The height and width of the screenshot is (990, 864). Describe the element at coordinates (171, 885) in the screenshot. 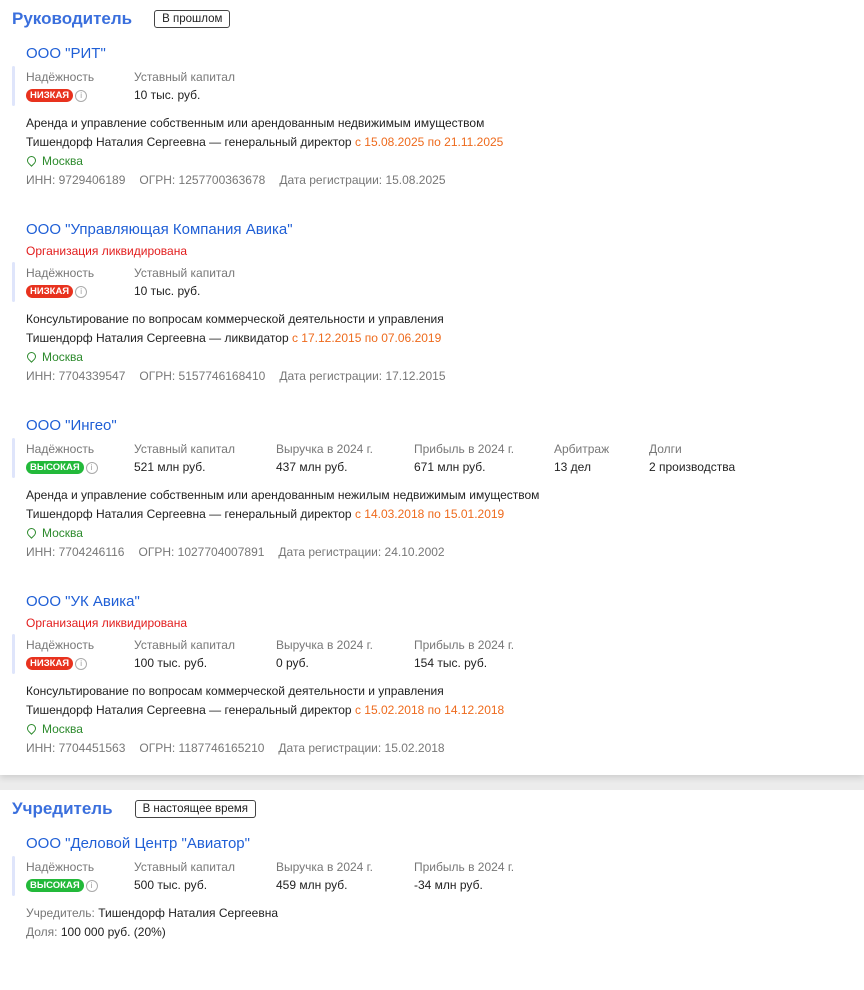

I see `metric-value: 500 тыс. руб.` at that location.